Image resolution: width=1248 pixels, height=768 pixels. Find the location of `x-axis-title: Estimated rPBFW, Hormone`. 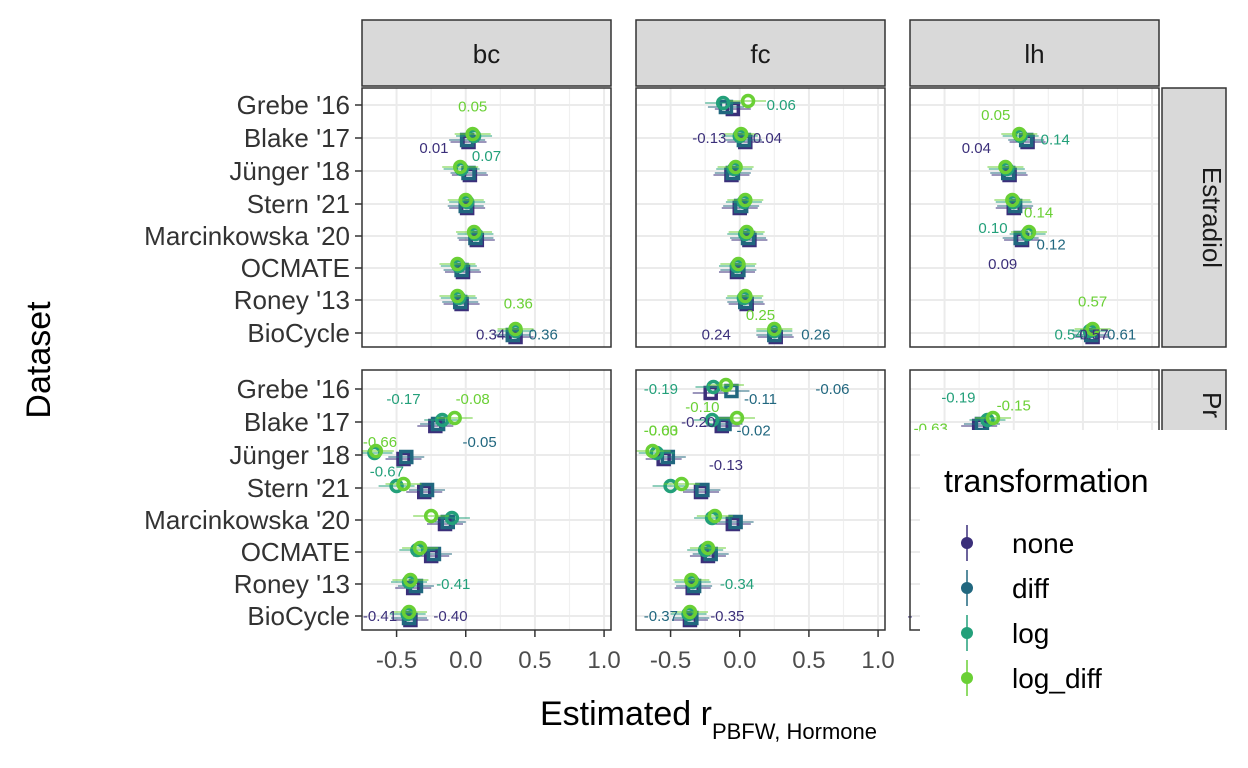

x-axis-title: Estimated rPBFW, Hormone is located at coordinates (708, 719).